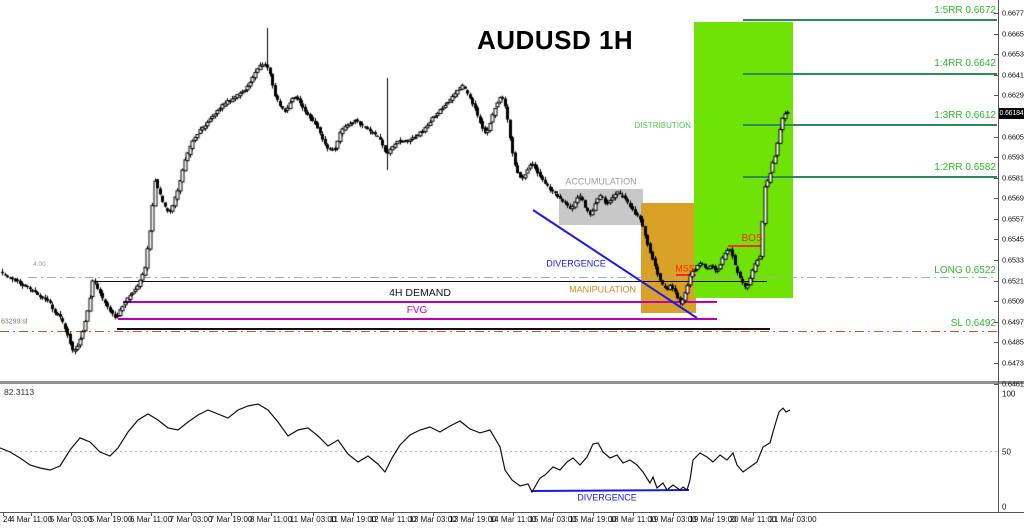 This screenshot has height=530, width=1024. I want to click on price-tag-label: 4.00, so click(39, 264).